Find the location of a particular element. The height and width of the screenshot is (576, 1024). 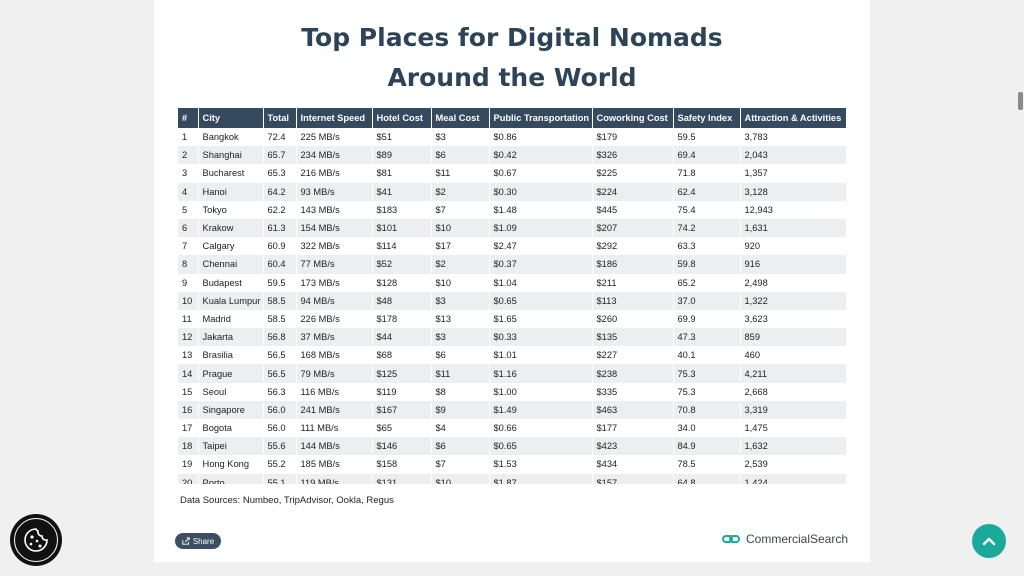

table-cell: 8 is located at coordinates (188, 264).